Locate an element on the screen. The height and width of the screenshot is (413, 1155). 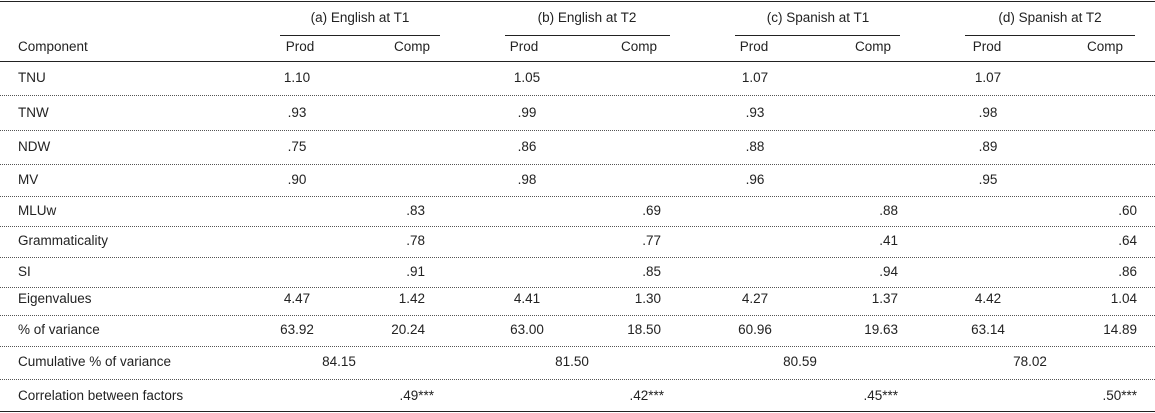
cell: .45*** is located at coordinates (880, 395).